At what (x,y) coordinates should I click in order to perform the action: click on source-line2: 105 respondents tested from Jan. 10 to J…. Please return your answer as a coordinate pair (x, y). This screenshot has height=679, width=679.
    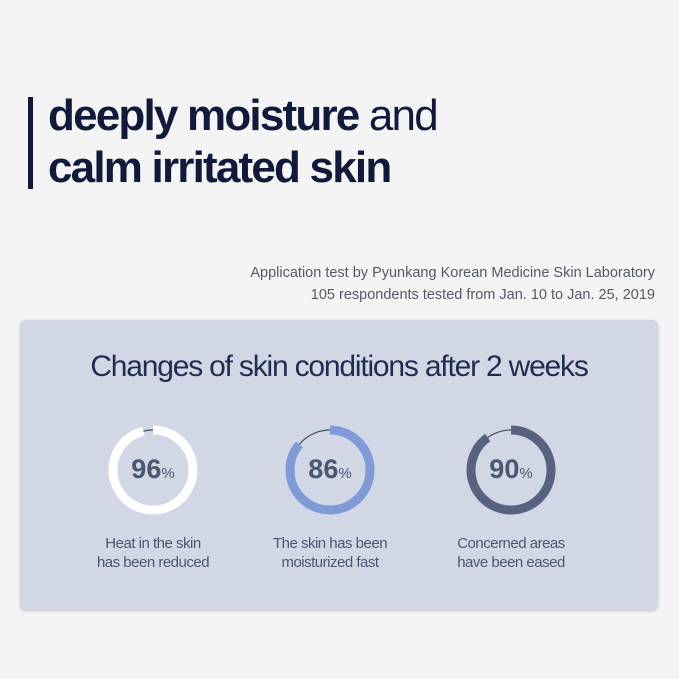
    Looking at the image, I should click on (482, 295).